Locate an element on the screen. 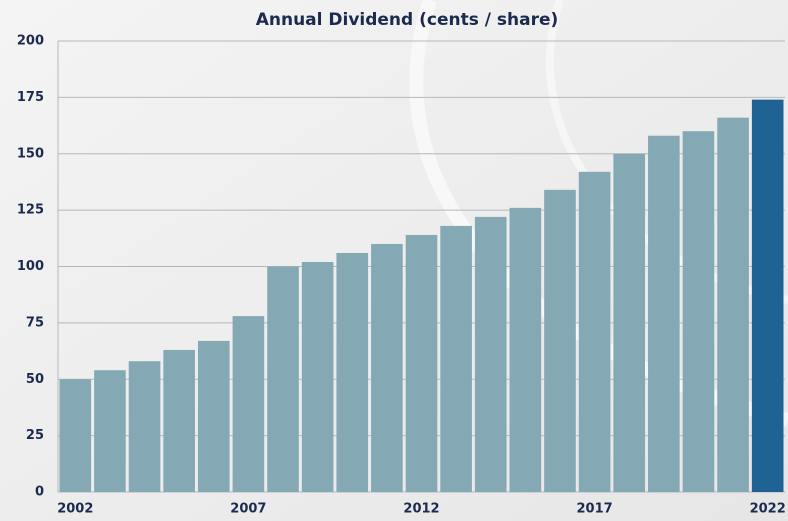  chart-title: Annual Dividend (cents / share) is located at coordinates (407, 20).